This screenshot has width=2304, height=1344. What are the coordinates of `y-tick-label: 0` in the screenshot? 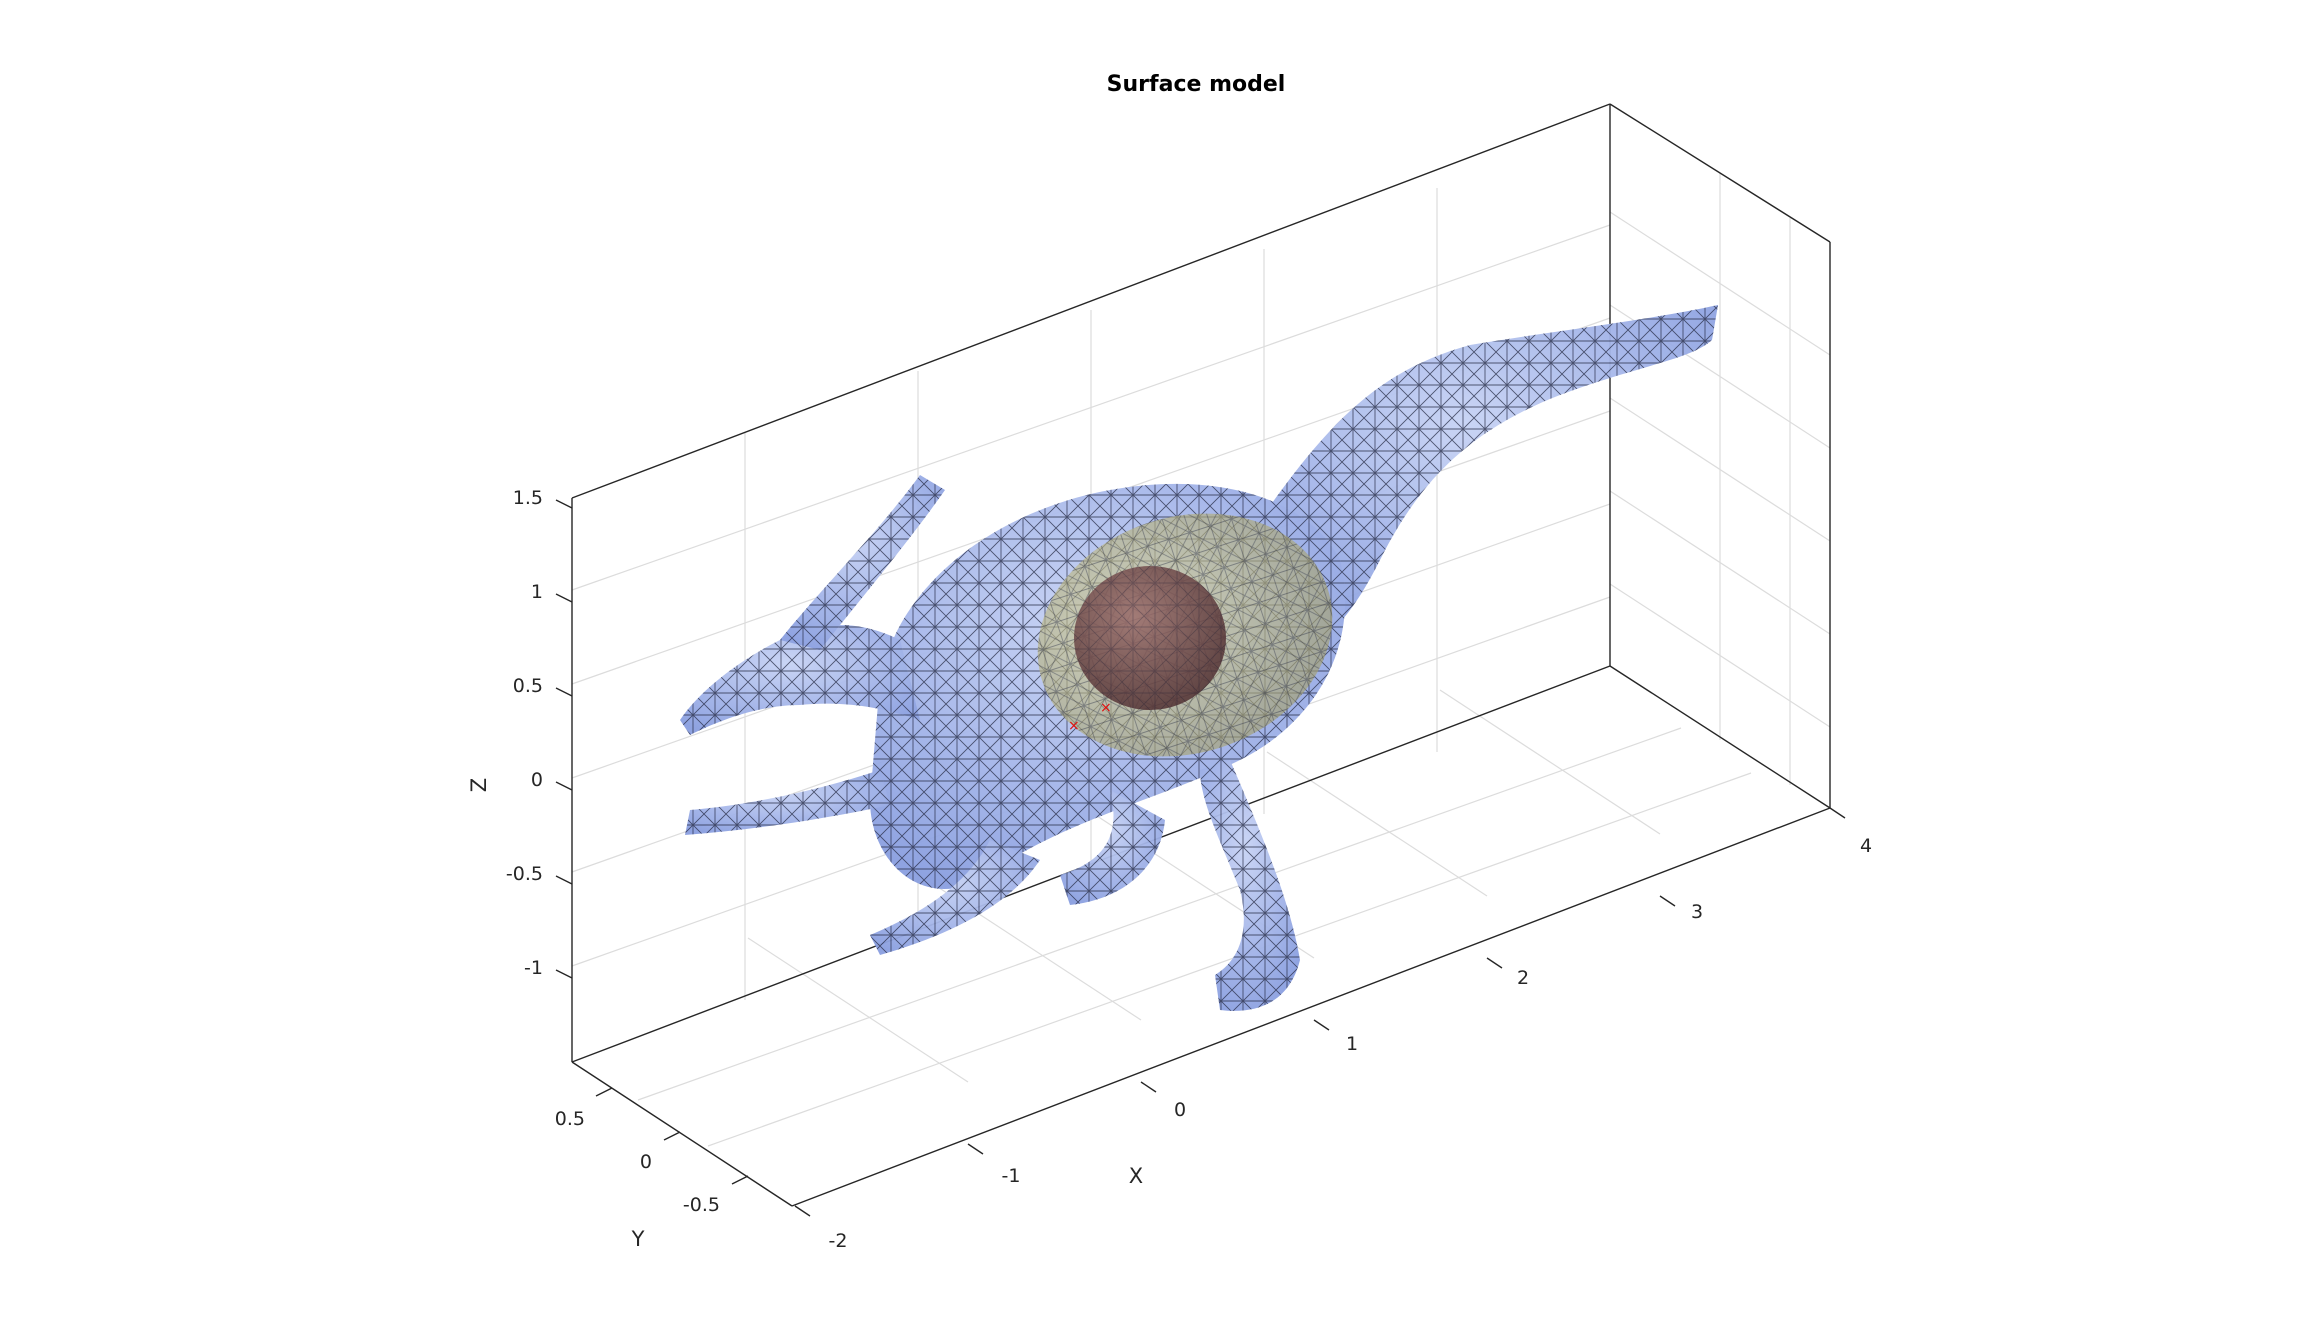 It's located at (646, 1162).